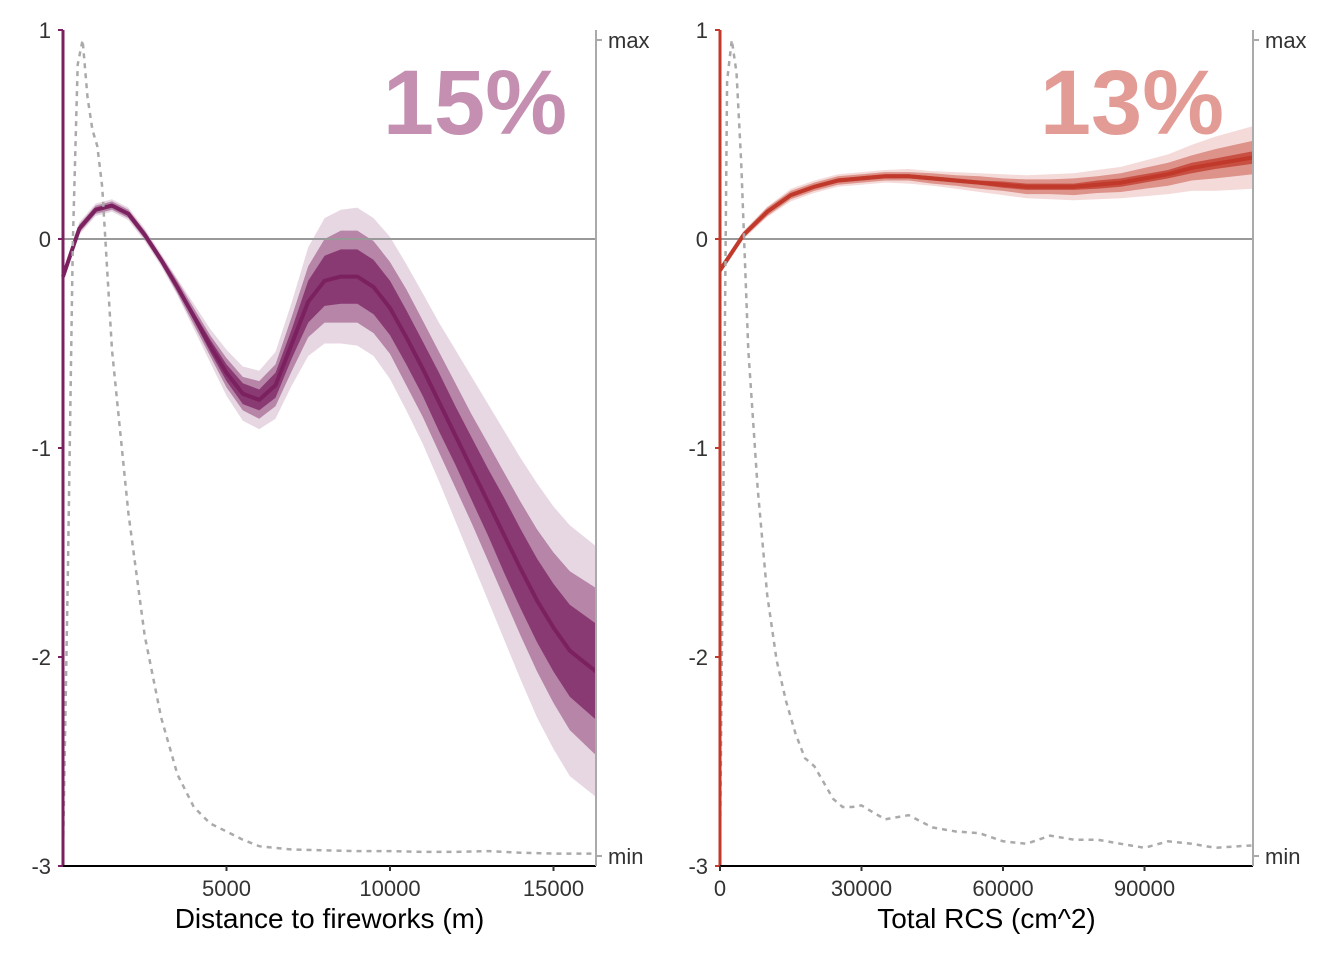 This screenshot has width=1344, height=960. I want to click on percent-label: 15%, so click(475, 103).